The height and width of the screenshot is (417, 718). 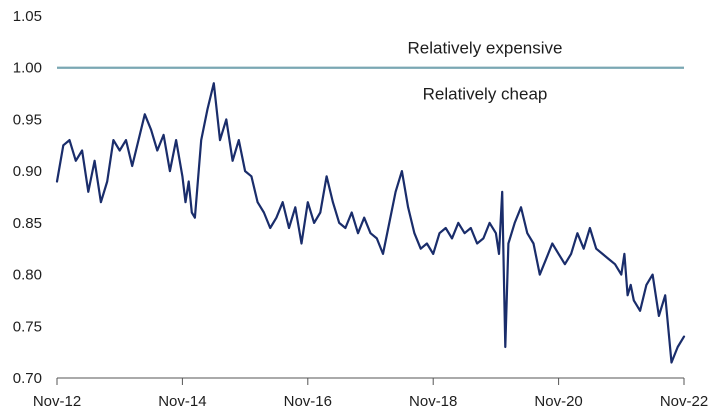 I want to click on x-tick-label: Nov-12, so click(x=57, y=401).